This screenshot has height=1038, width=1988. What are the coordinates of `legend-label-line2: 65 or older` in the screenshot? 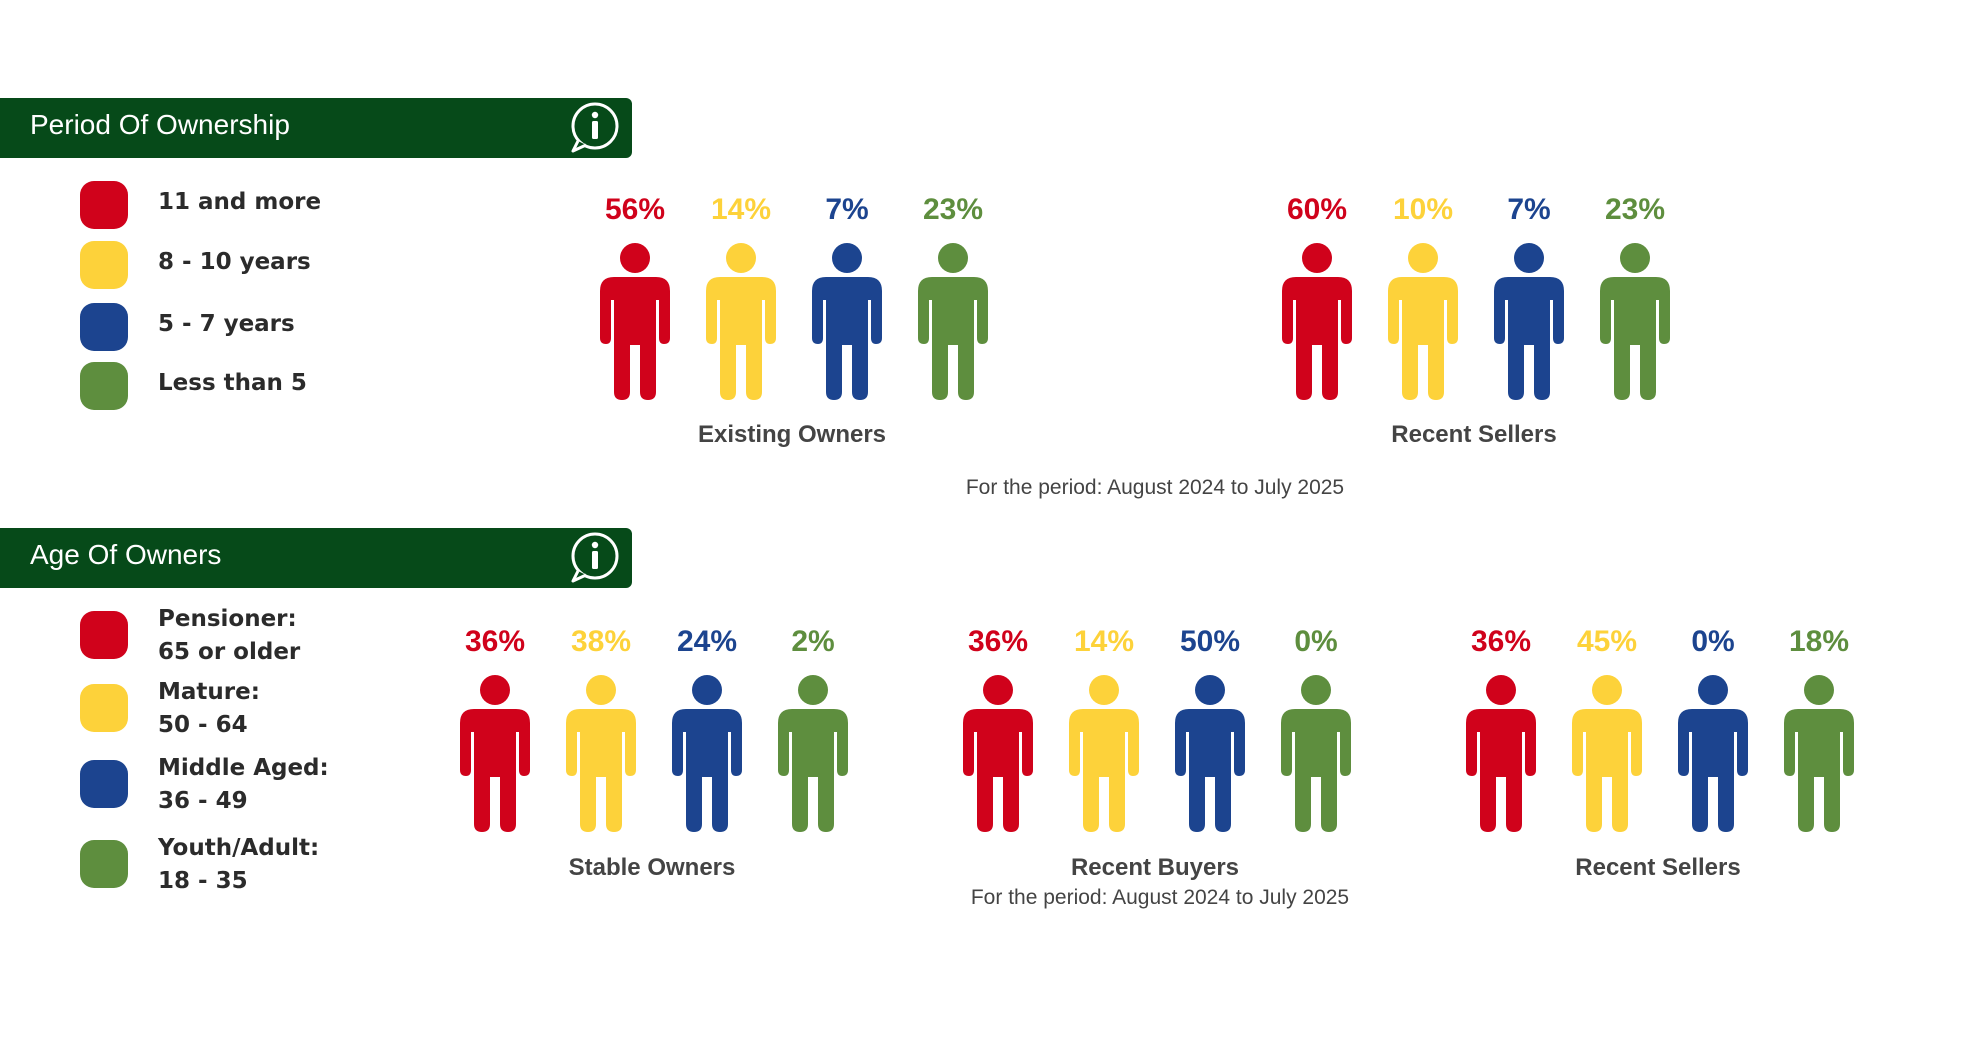 It's located at (229, 652).